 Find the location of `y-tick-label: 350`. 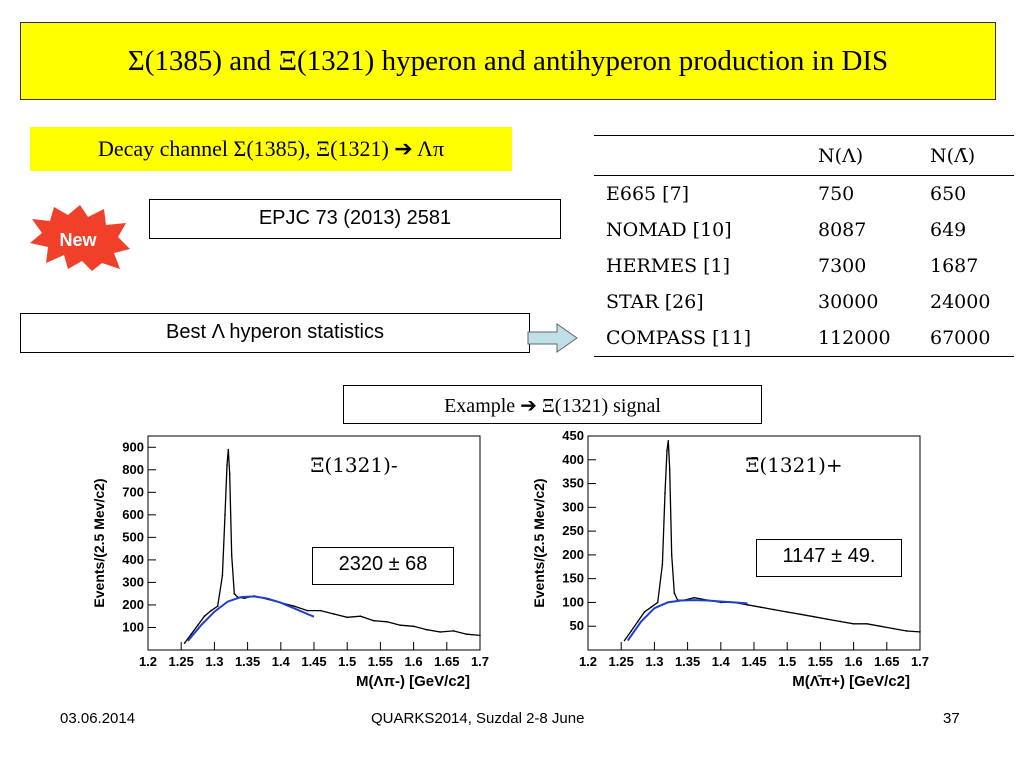

y-tick-label: 350 is located at coordinates (573, 483).